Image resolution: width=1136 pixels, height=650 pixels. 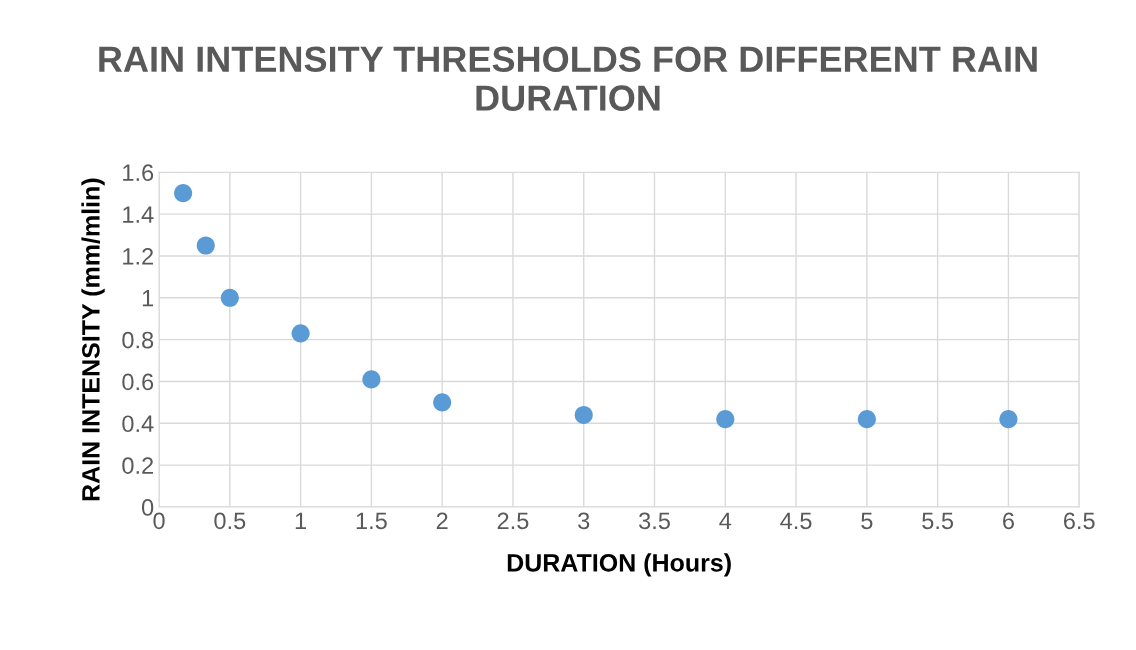 I want to click on x-tick-label: 6.5, so click(x=1079, y=521).